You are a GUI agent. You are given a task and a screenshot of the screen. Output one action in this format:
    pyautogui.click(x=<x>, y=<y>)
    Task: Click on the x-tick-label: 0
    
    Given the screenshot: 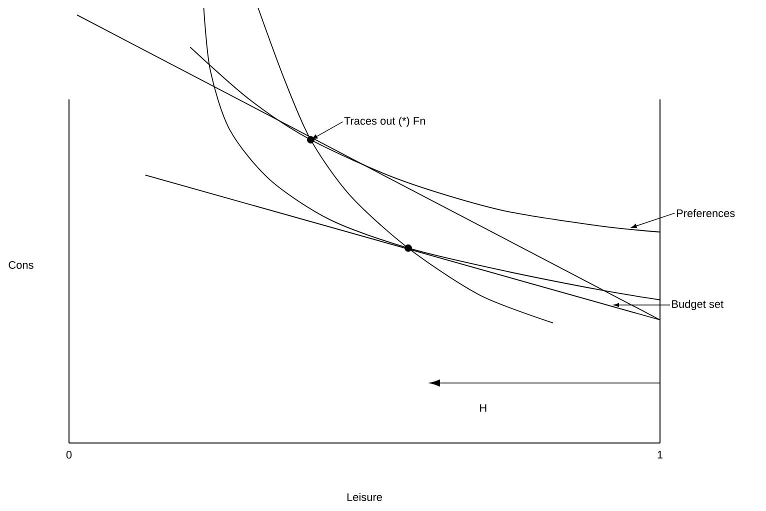 What is the action you would take?
    pyautogui.click(x=69, y=454)
    